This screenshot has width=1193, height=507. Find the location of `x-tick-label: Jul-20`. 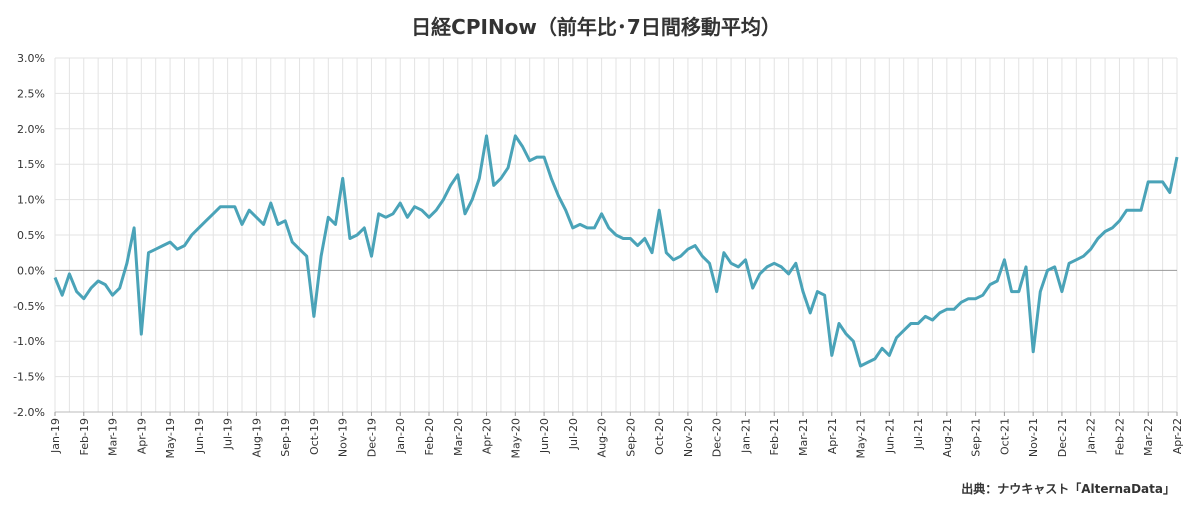

x-tick-label: Jul-20 is located at coordinates (573, 434).